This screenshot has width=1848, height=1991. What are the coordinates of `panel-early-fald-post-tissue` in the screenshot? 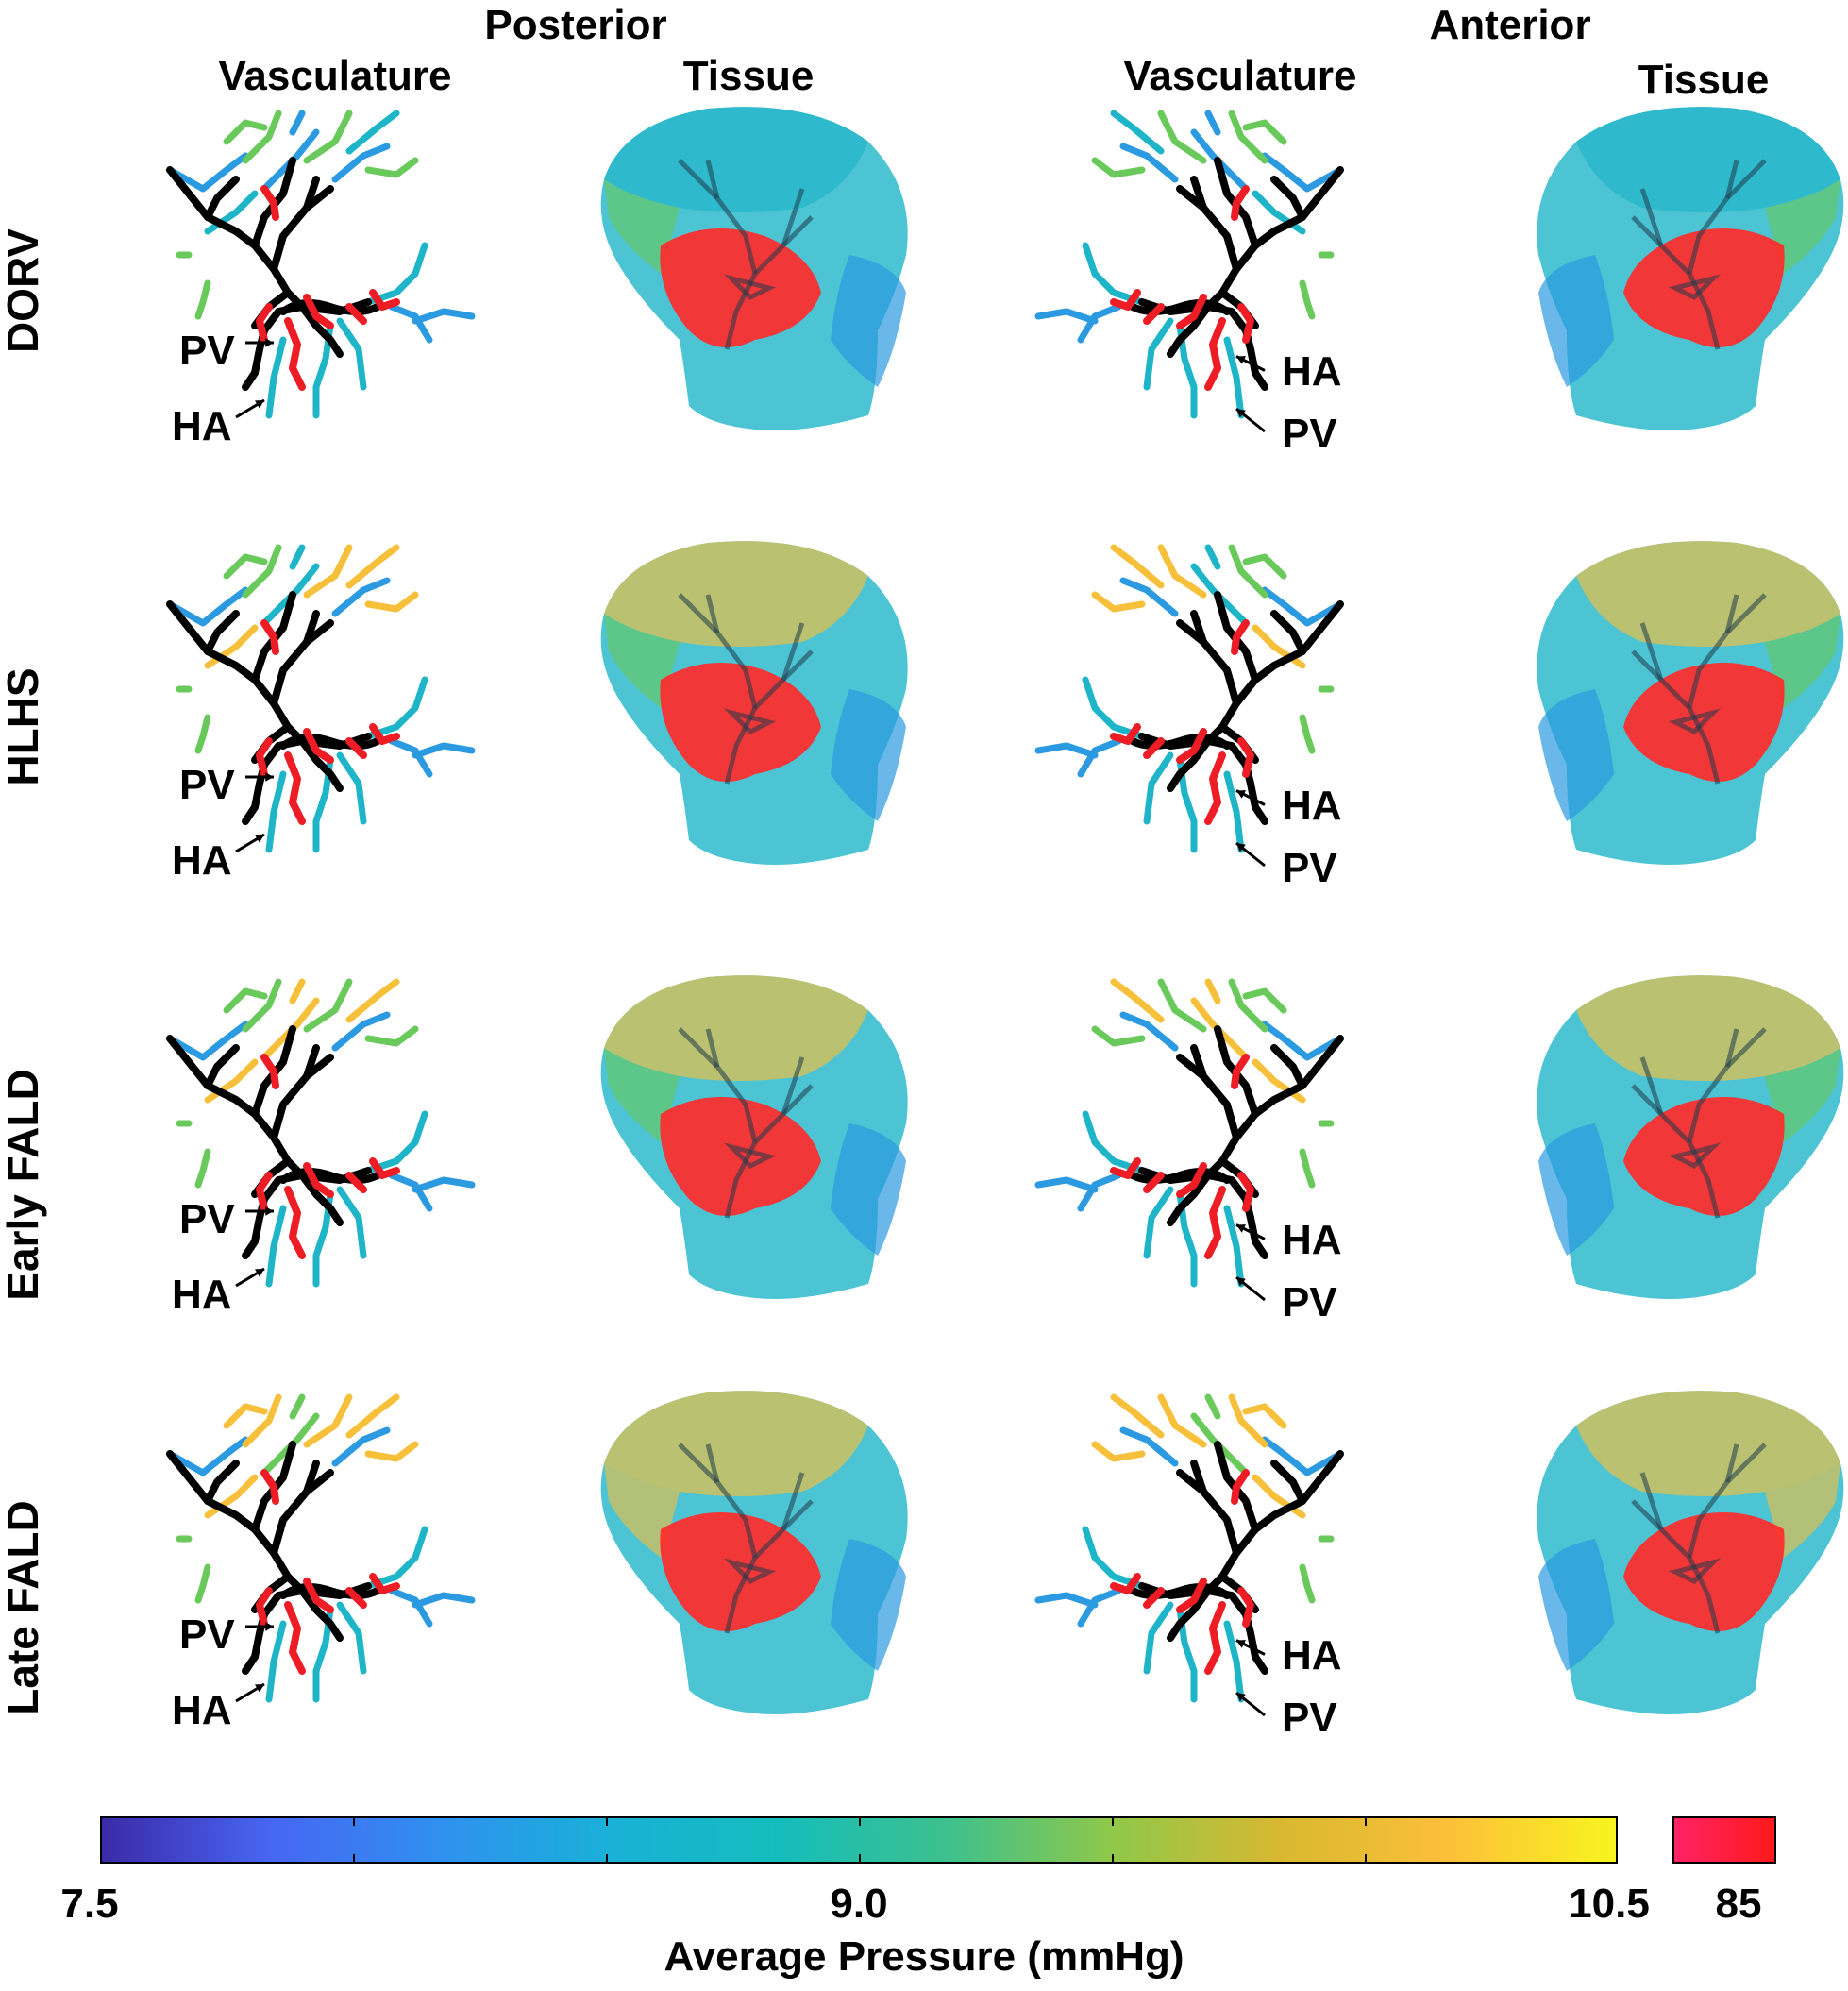 It's located at (754, 1137).